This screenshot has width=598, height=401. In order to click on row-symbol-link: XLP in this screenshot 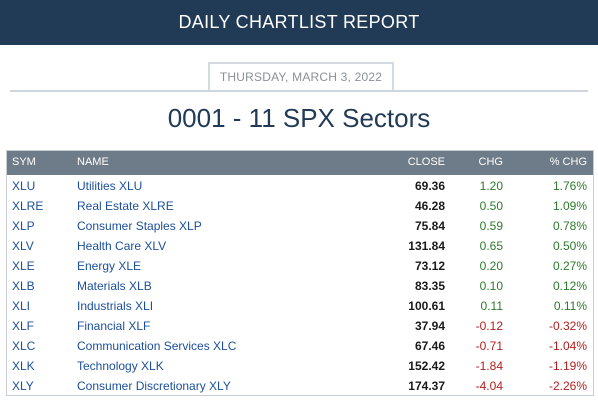, I will do `click(23, 226)`.